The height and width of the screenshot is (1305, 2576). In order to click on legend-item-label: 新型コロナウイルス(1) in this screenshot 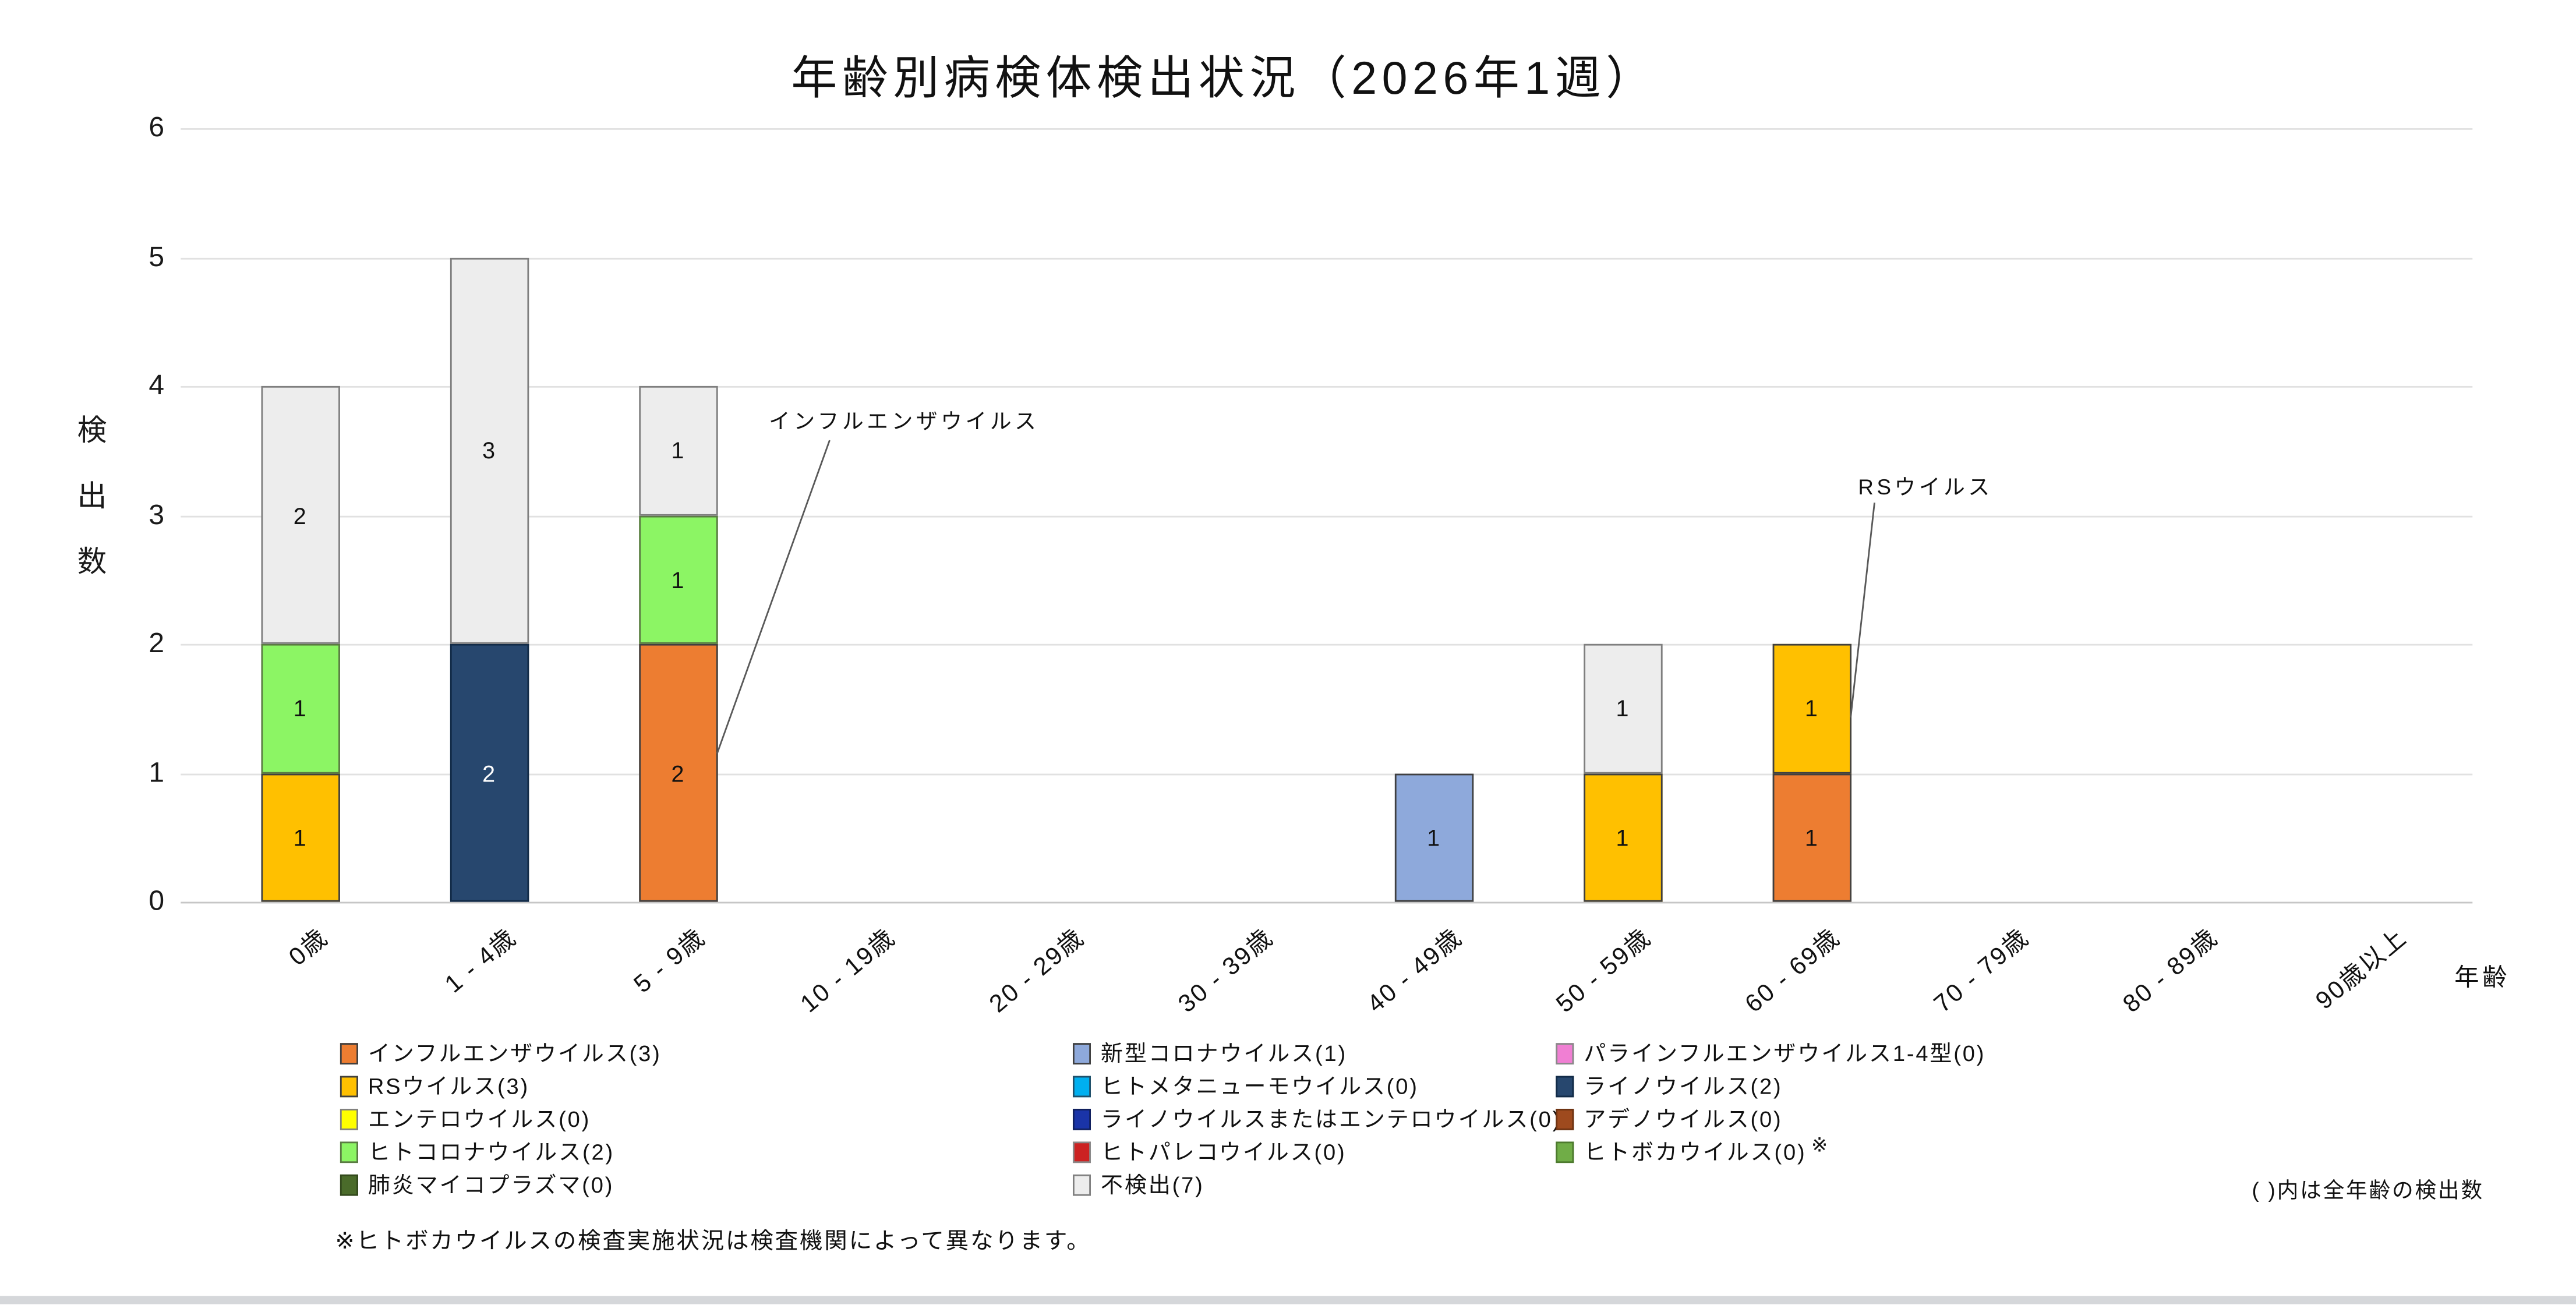, I will do `click(1224, 1054)`.